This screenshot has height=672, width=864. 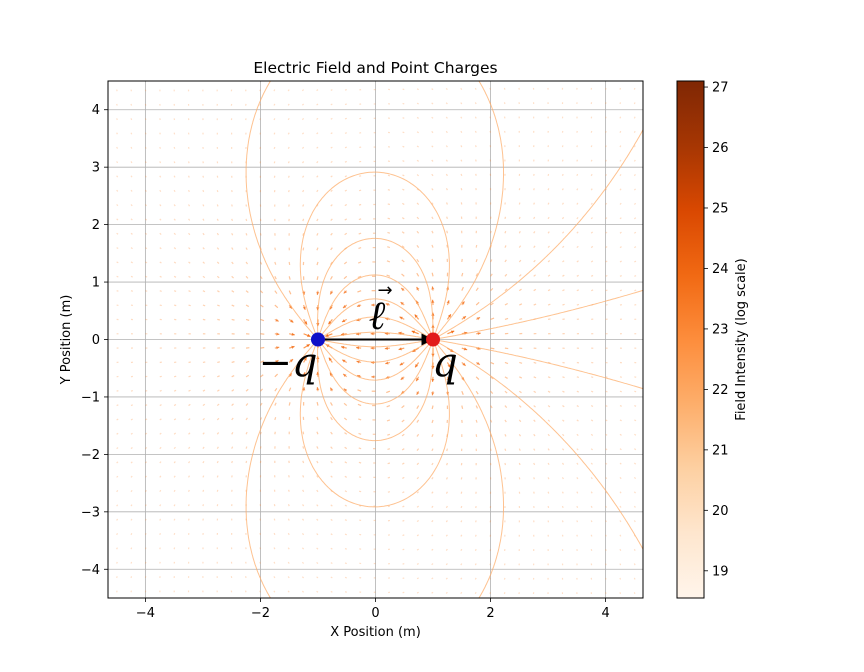 I want to click on colorbar-tick-label: 25, so click(x=720, y=208).